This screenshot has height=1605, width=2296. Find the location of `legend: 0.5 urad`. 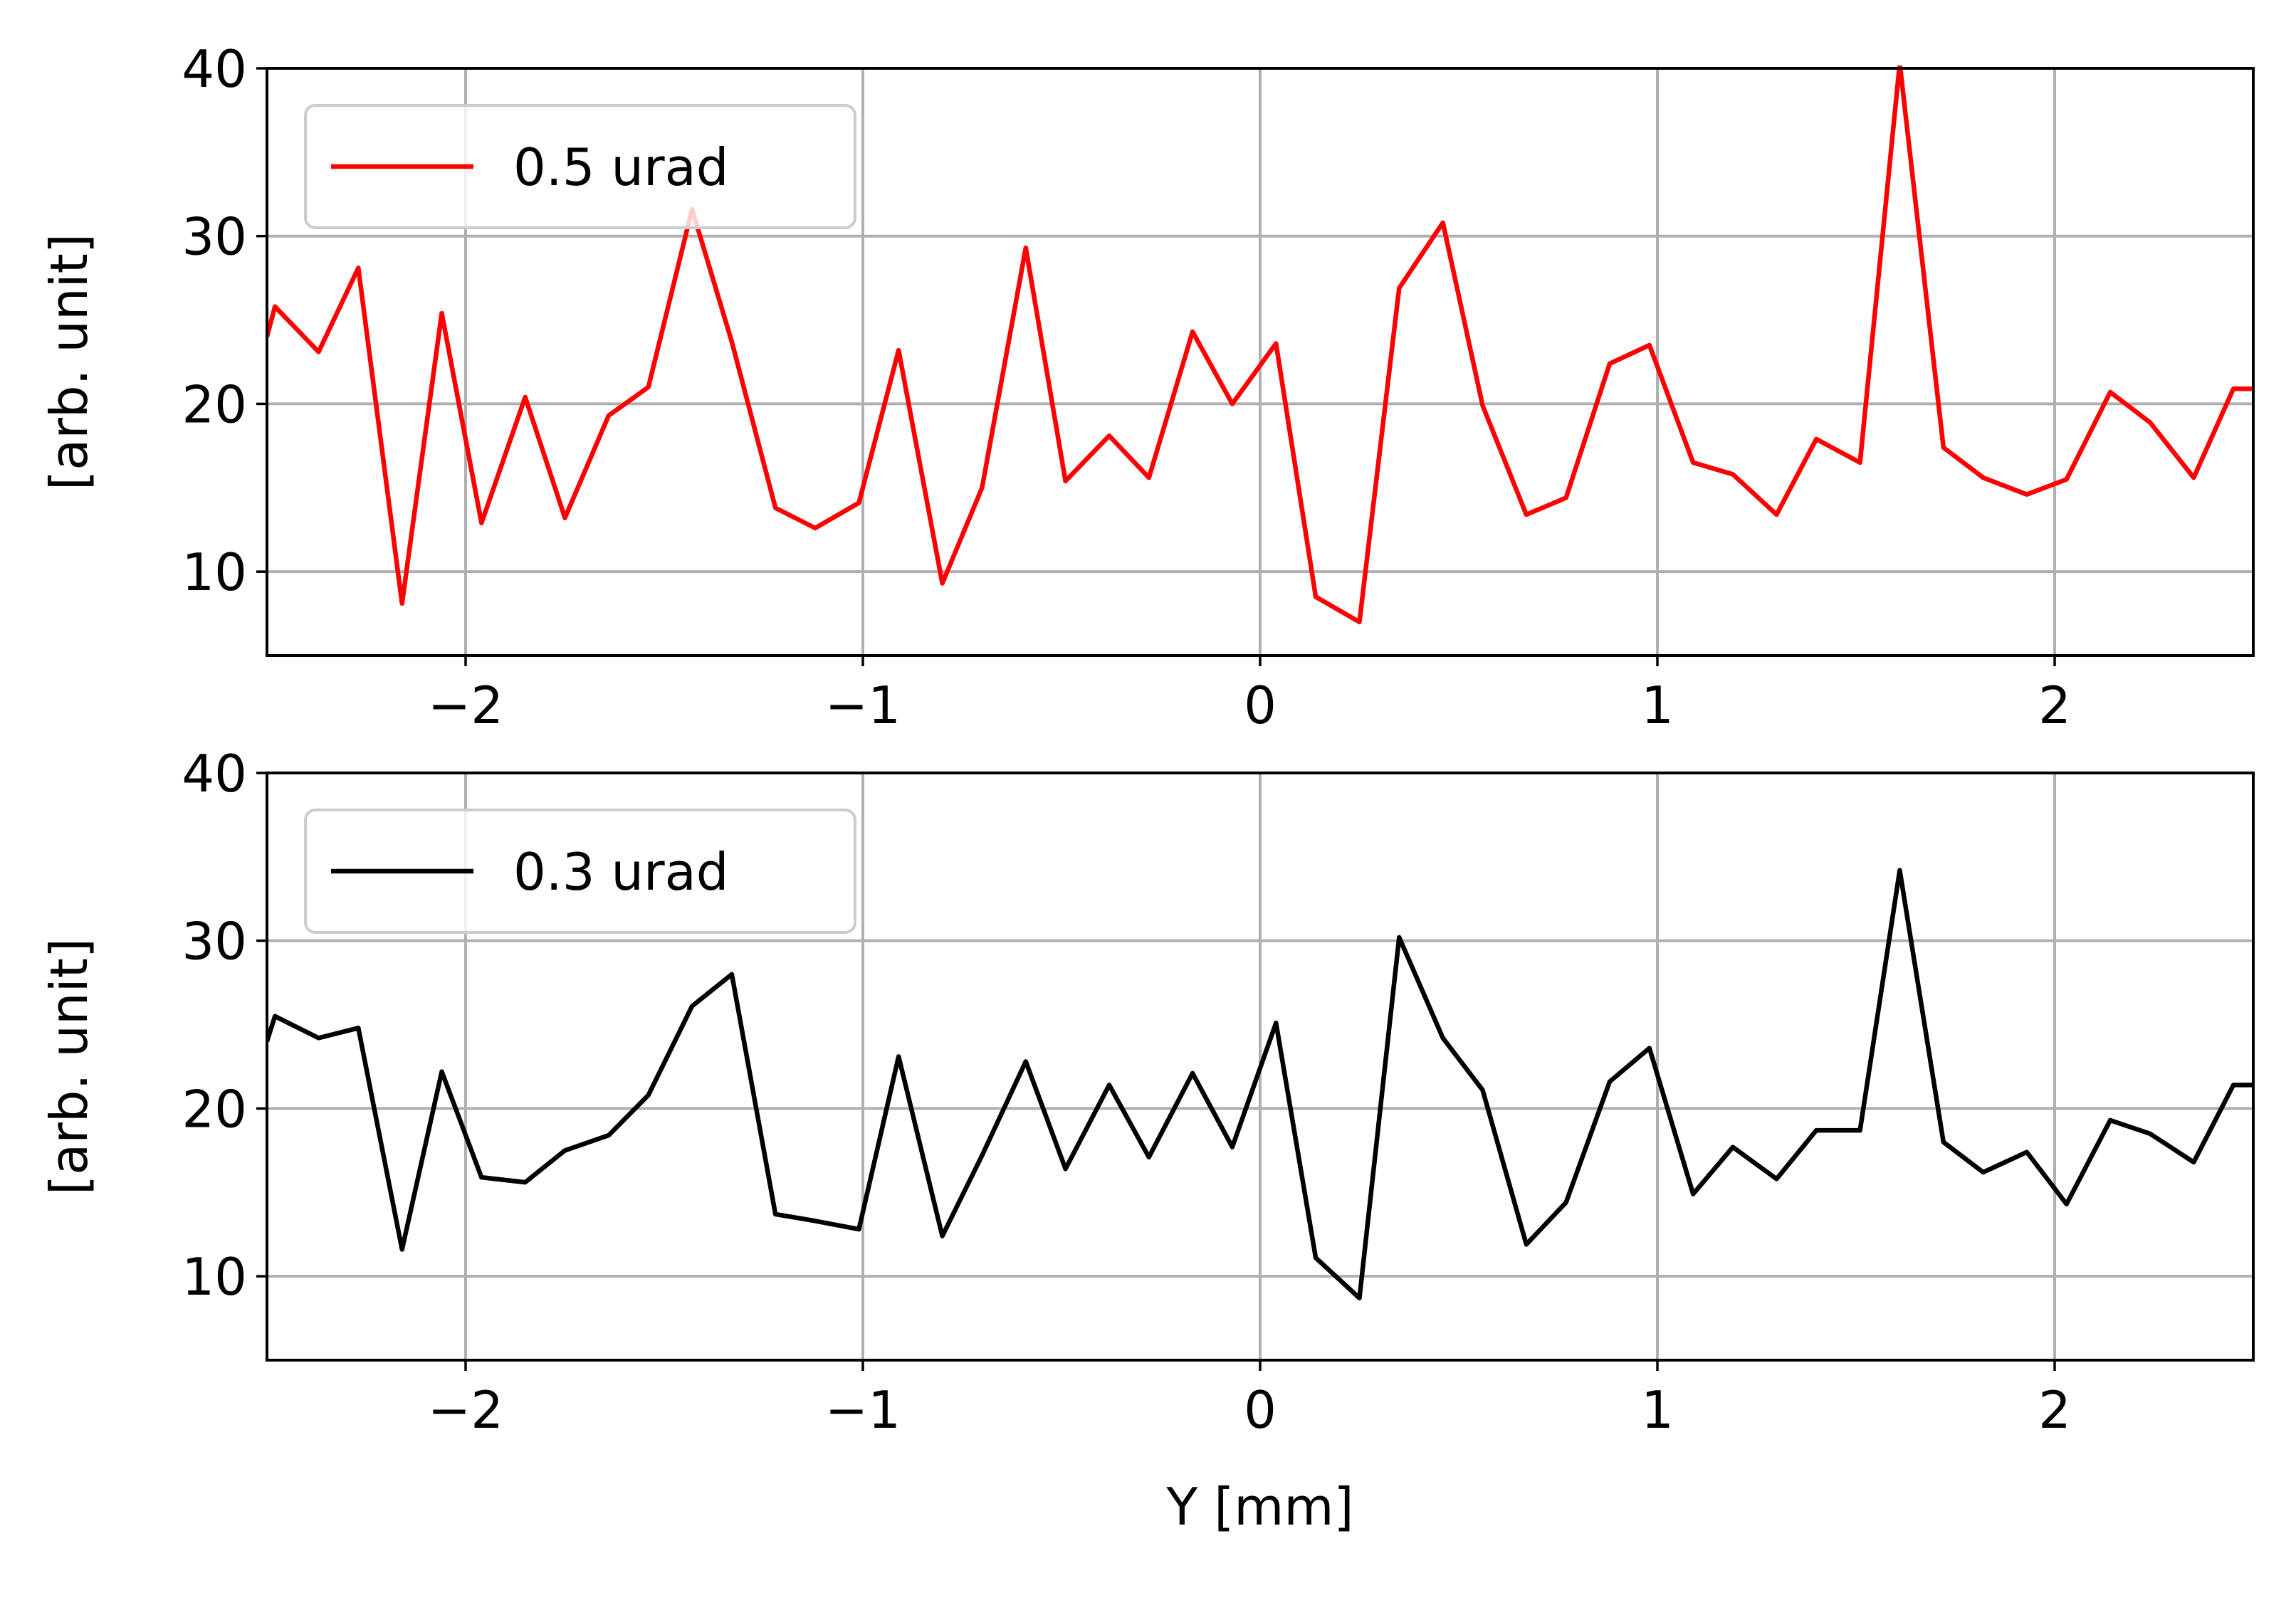

legend: 0.5 urad is located at coordinates (580, 166).